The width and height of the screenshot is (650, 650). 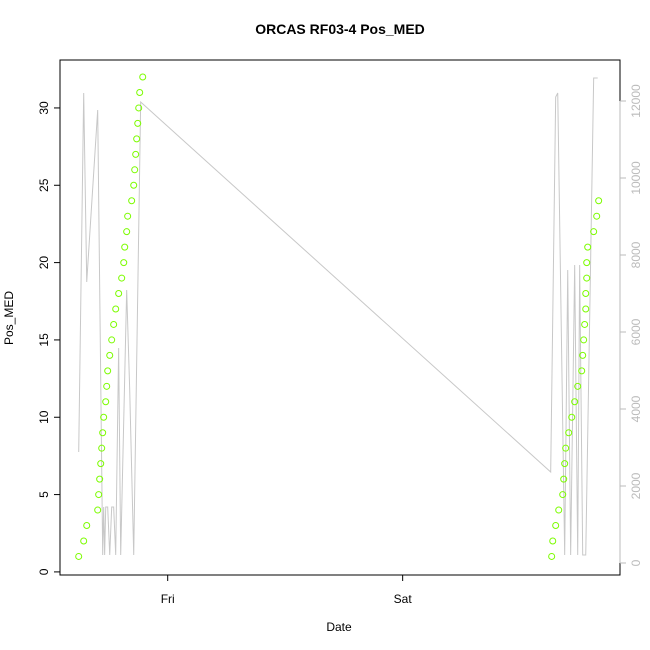 I want to click on y-tick-label: 5, so click(x=44, y=494).